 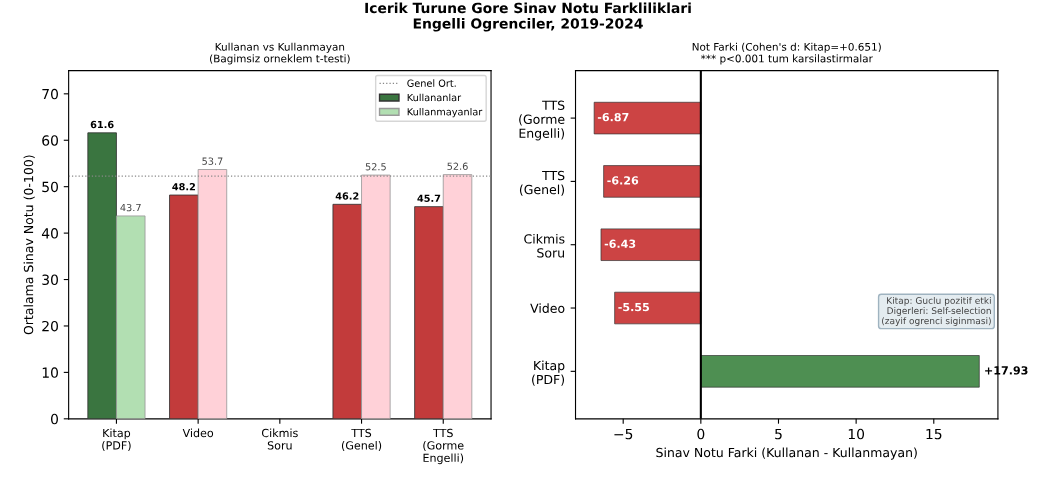 What do you see at coordinates (429, 198) in the screenshot?
I see `data-label: 45.7` at bounding box center [429, 198].